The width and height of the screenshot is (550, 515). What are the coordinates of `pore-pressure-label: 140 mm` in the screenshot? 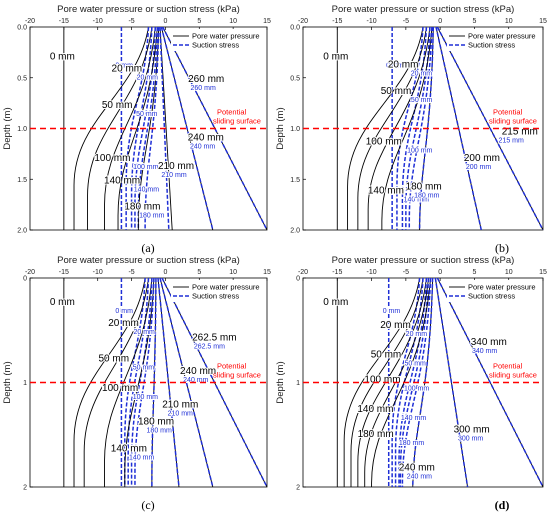 It's located at (129, 448).